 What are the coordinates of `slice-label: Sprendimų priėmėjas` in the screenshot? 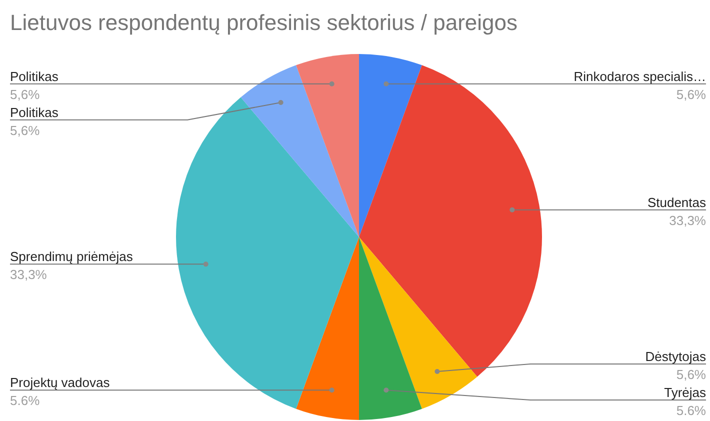 It's located at (72, 256).